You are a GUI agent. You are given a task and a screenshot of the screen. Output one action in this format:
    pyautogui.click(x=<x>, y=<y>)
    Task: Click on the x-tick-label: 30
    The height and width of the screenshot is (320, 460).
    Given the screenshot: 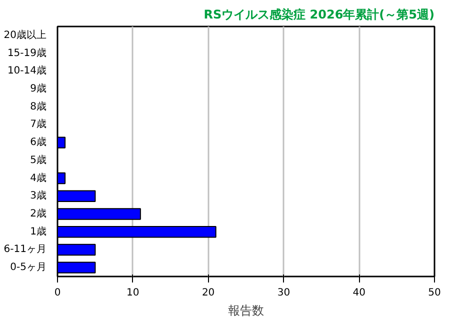 What is the action you would take?
    pyautogui.click(x=283, y=293)
    